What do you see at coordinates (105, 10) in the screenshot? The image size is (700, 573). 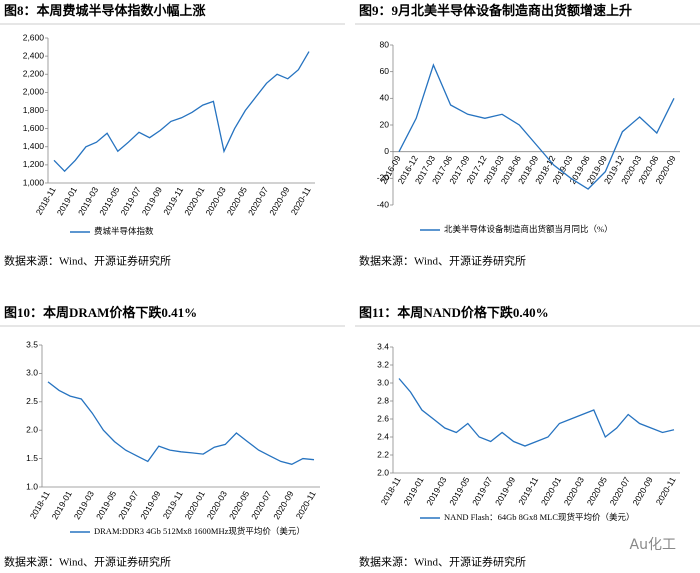 I see `figure-title: 图8：本周费城半导体指数小幅上涨` at bounding box center [105, 10].